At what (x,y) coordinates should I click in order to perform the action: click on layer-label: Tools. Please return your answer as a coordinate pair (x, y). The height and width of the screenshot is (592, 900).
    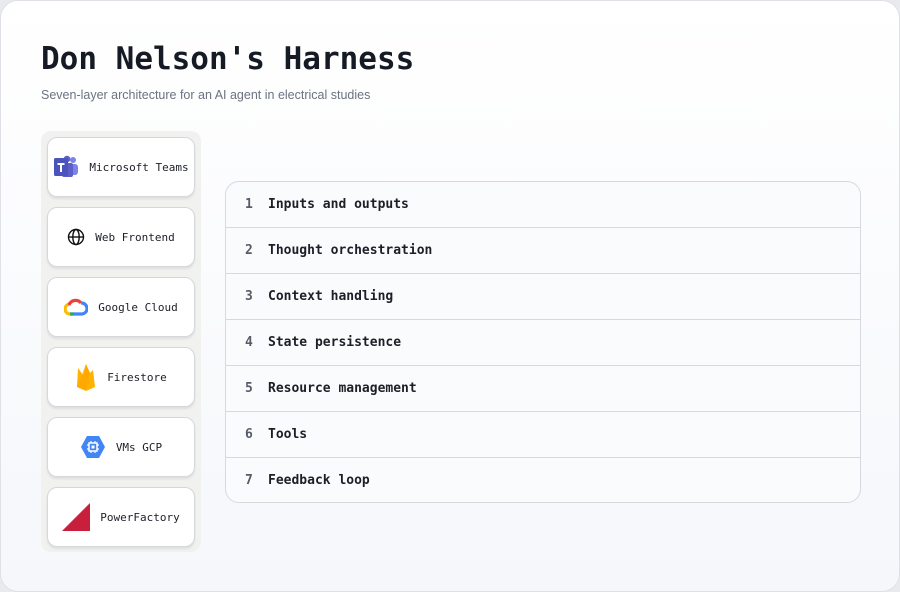
    Looking at the image, I should click on (288, 434).